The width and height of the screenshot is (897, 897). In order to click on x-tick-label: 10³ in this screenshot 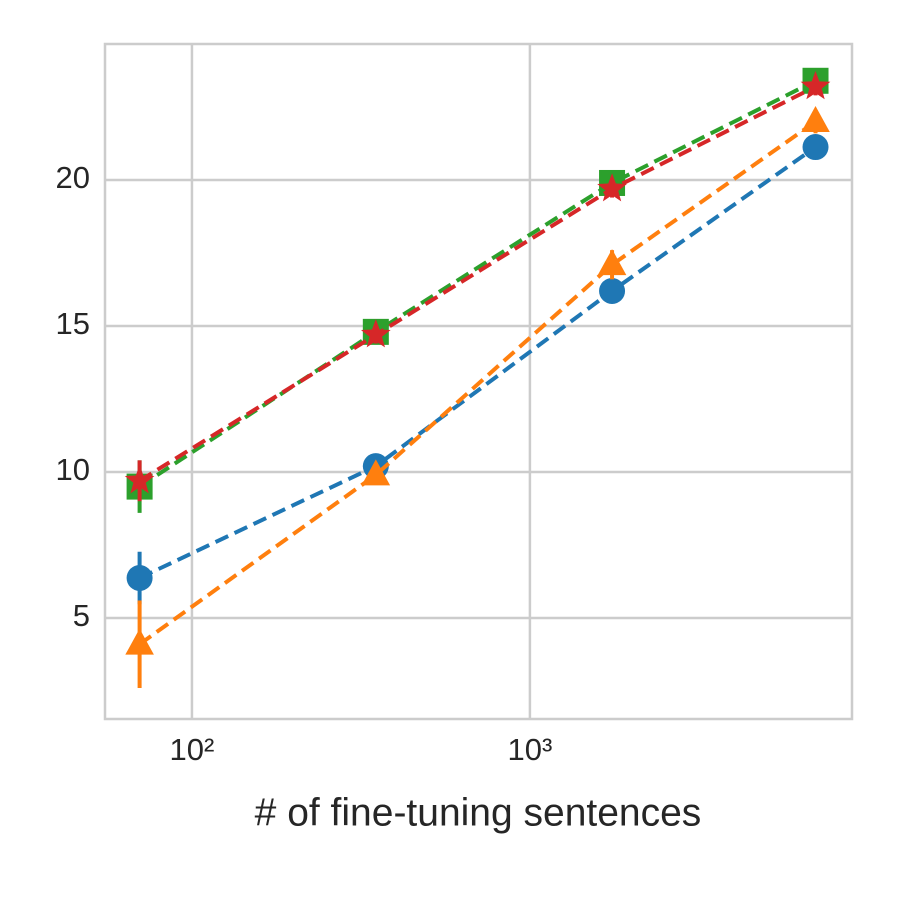, I will do `click(530, 749)`.